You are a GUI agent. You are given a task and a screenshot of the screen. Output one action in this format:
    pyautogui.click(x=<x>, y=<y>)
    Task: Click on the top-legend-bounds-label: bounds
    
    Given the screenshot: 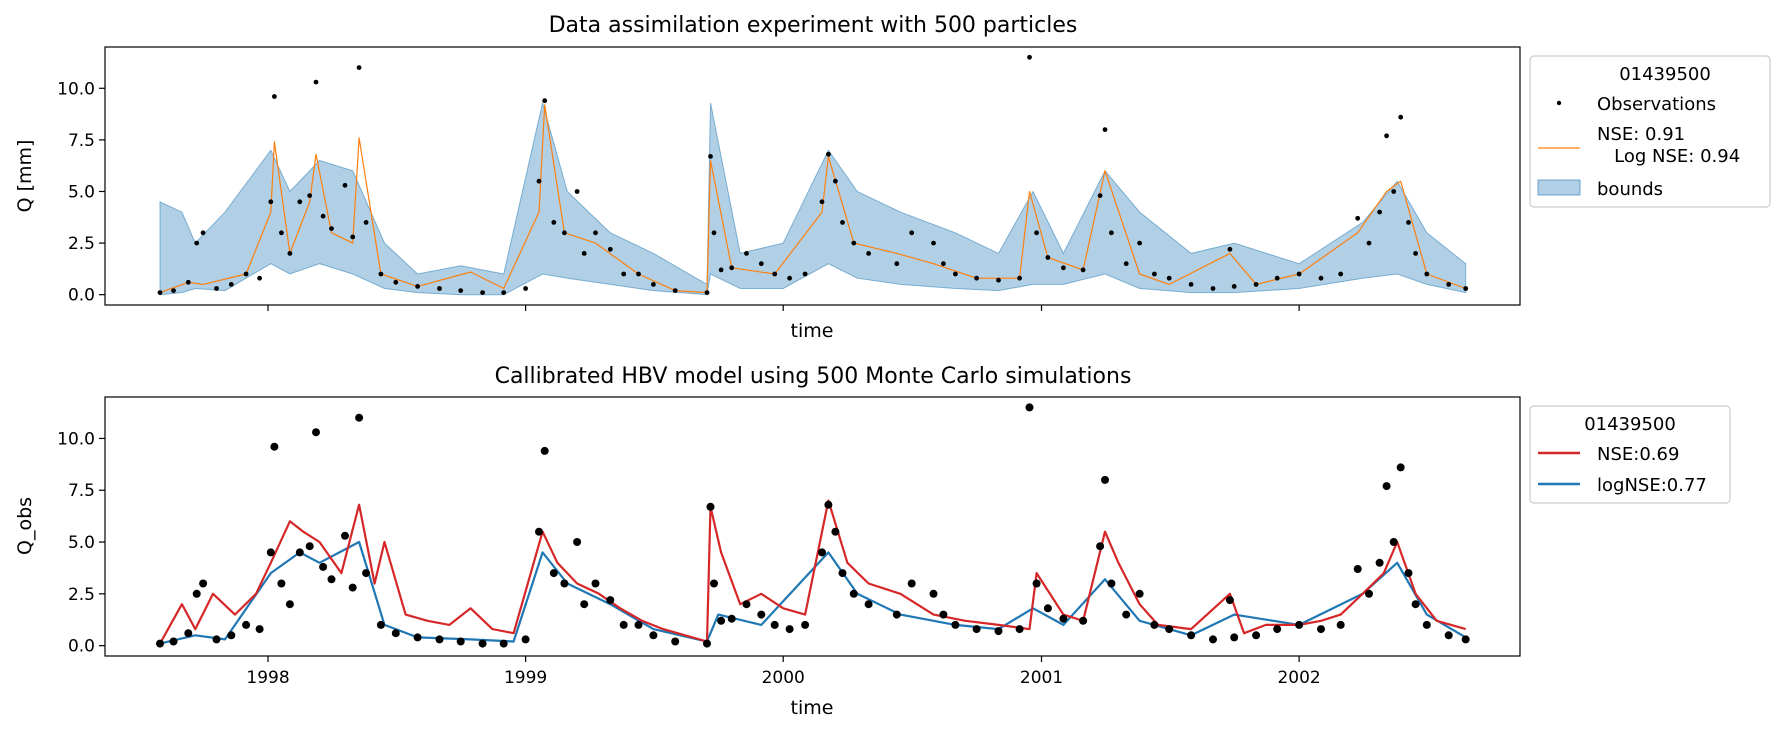 What is the action you would take?
    pyautogui.click(x=1630, y=189)
    